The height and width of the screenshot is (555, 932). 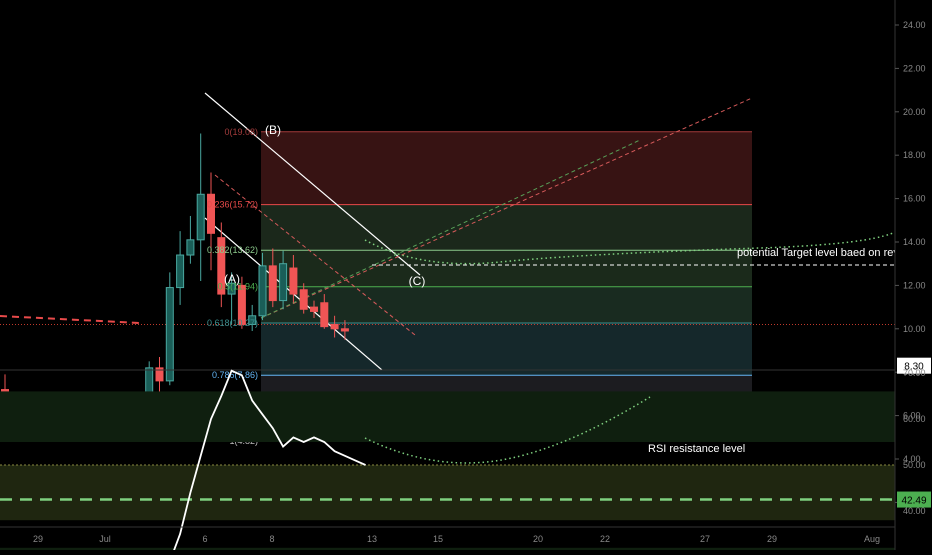 I want to click on current-price-badge, so click(x=914, y=365).